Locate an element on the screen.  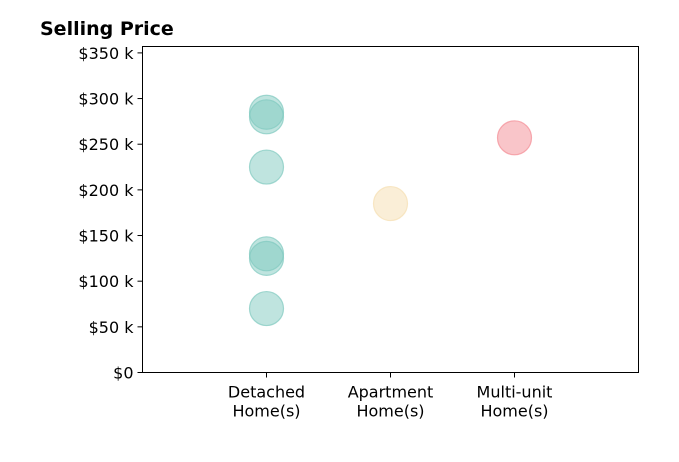
chart-title: Selling Price is located at coordinates (107, 29).